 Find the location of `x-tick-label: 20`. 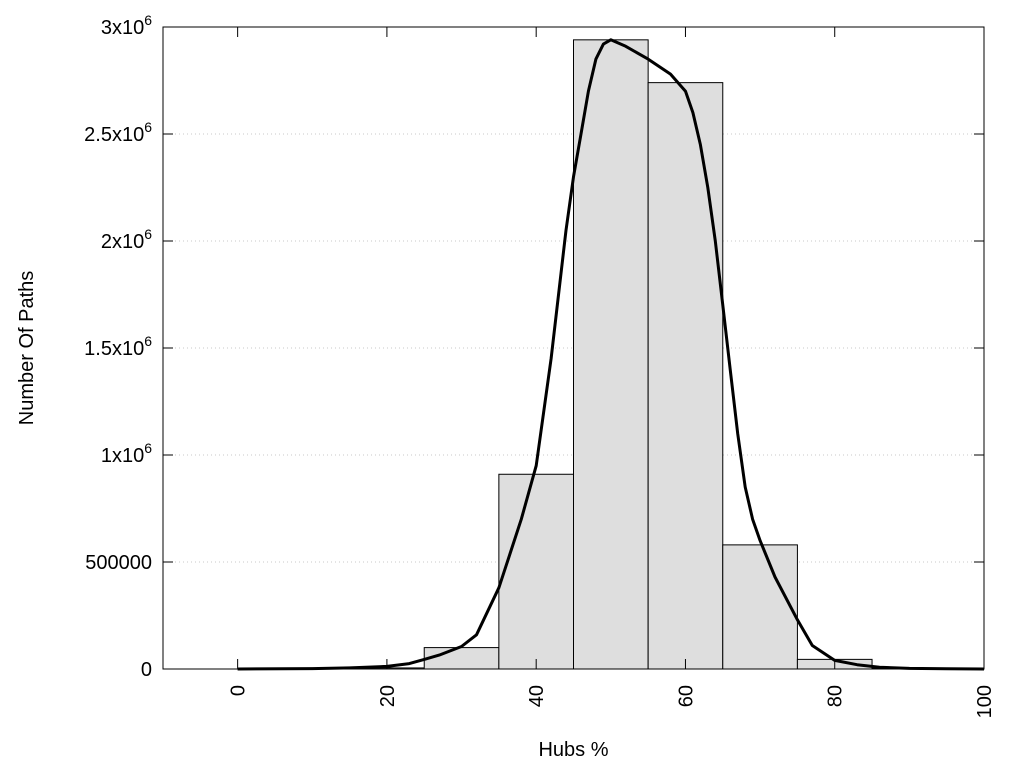

x-tick-label: 20 is located at coordinates (388, 696).